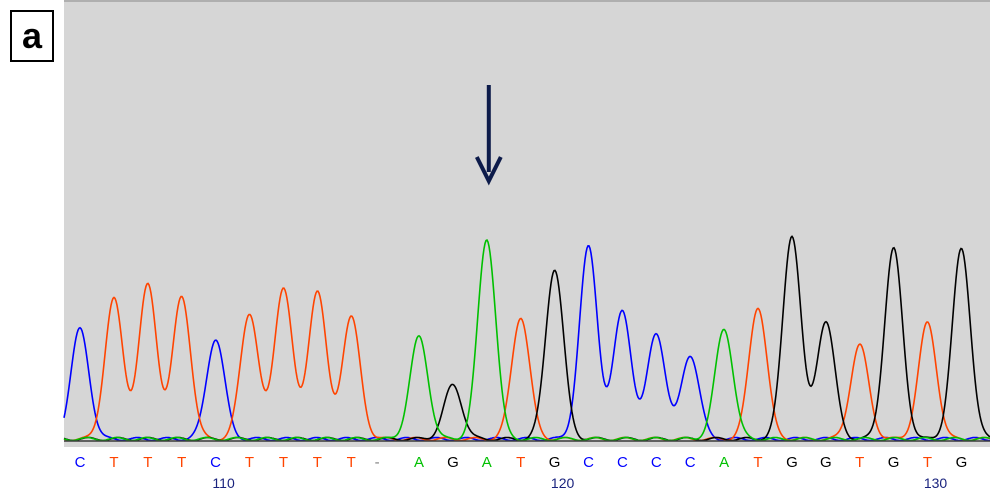  Describe the element at coordinates (489, 135) in the screenshot. I see `mutation-arrow` at that location.